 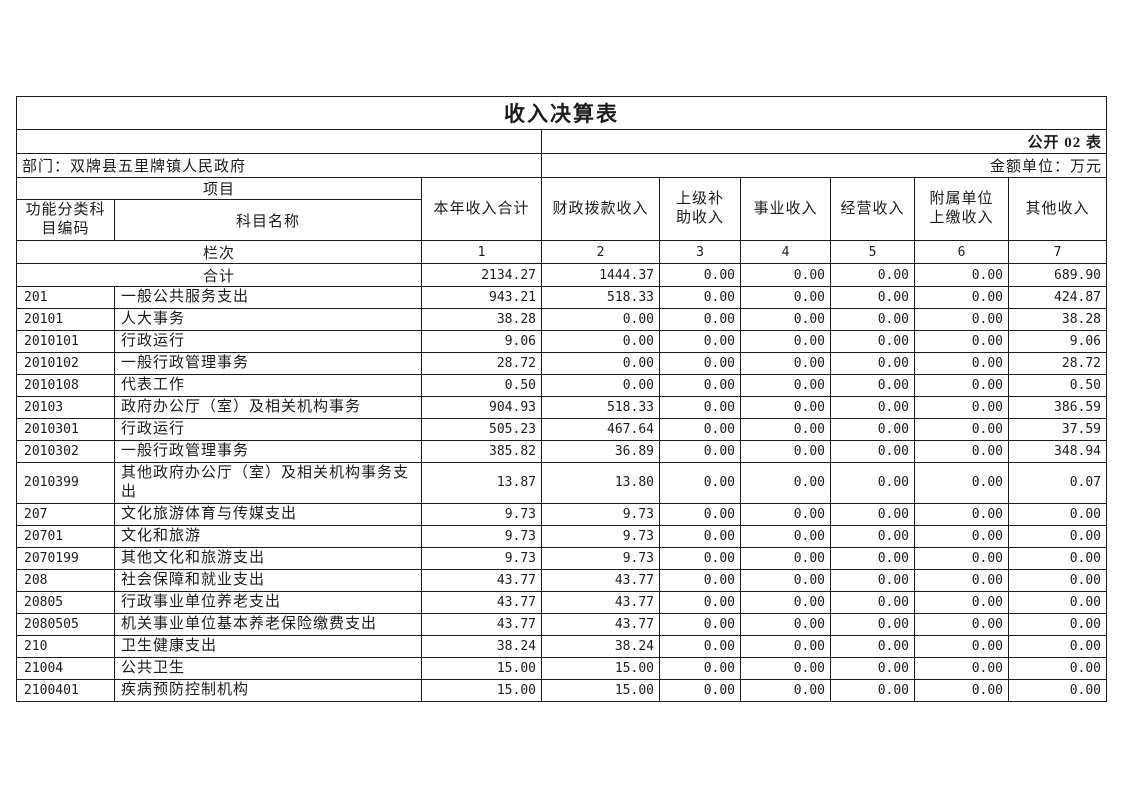 What do you see at coordinates (268, 341) in the screenshot?
I see `subject-name-cell: 行政运行` at bounding box center [268, 341].